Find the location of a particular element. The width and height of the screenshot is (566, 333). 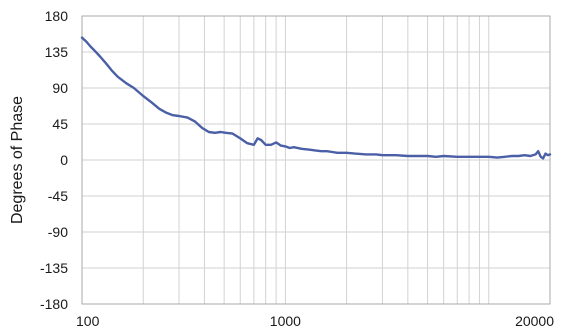

x-tick-label-0: 100 is located at coordinates (88, 321).